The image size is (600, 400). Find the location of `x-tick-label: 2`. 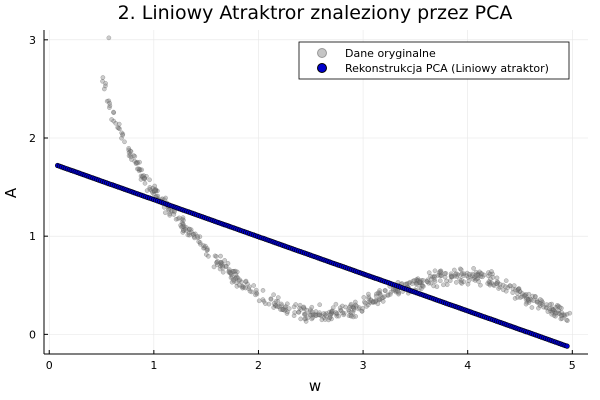

x-tick-label: 2 is located at coordinates (258, 365).